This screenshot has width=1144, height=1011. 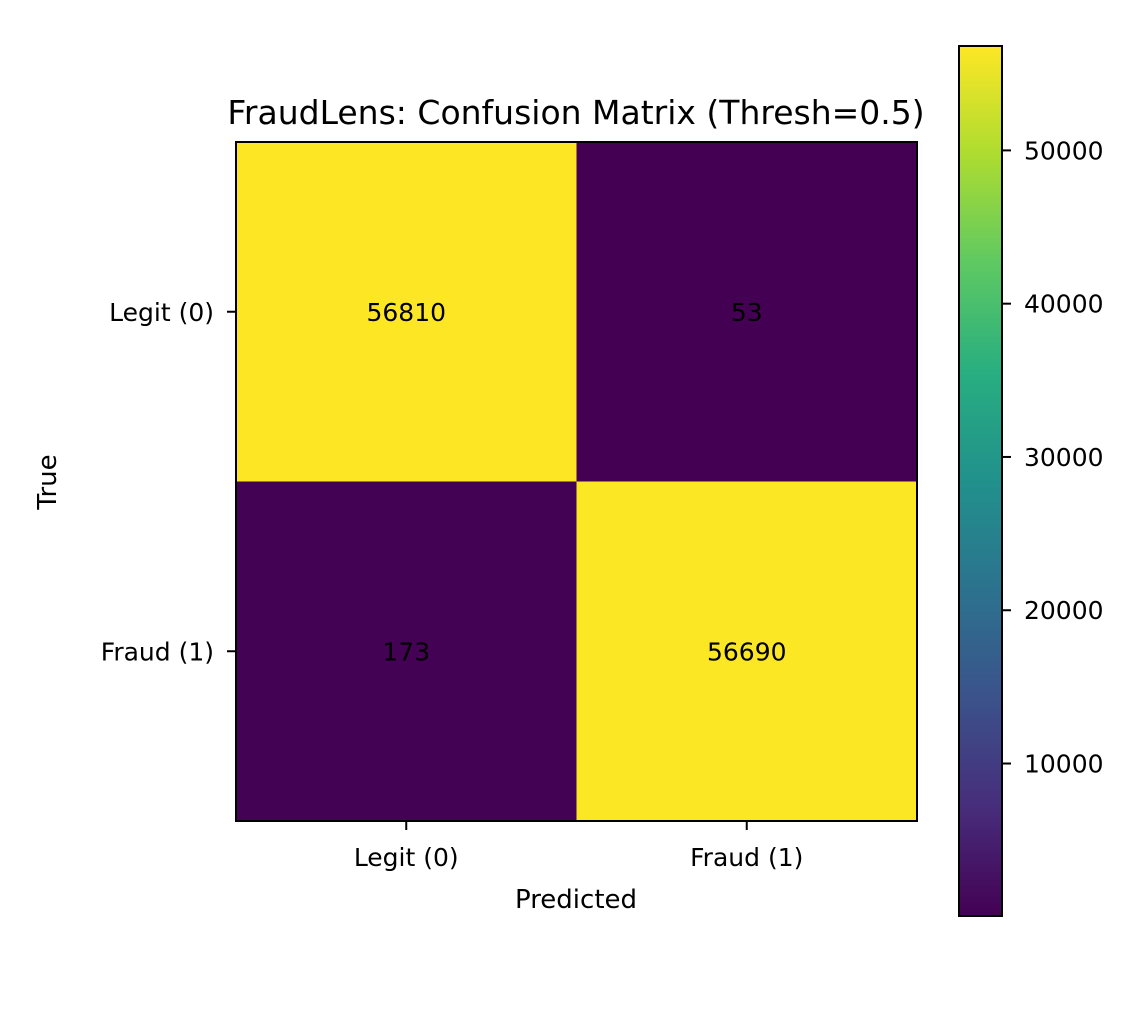 I want to click on y-axis-ticks: Legit (0) Fraud (1), so click(x=168, y=482).